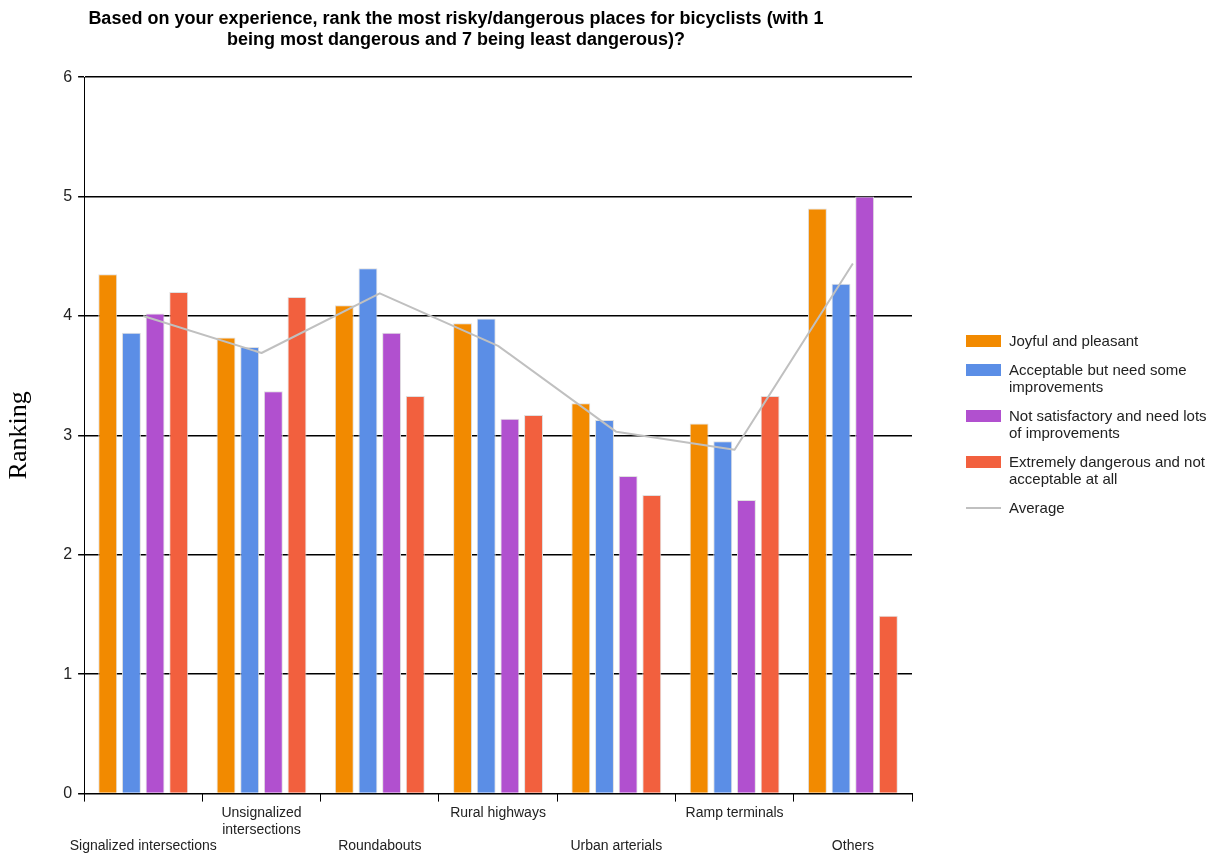 This screenshot has height=858, width=1212. What do you see at coordinates (498, 811) in the screenshot?
I see `x-tick-label: Rural highways` at bounding box center [498, 811].